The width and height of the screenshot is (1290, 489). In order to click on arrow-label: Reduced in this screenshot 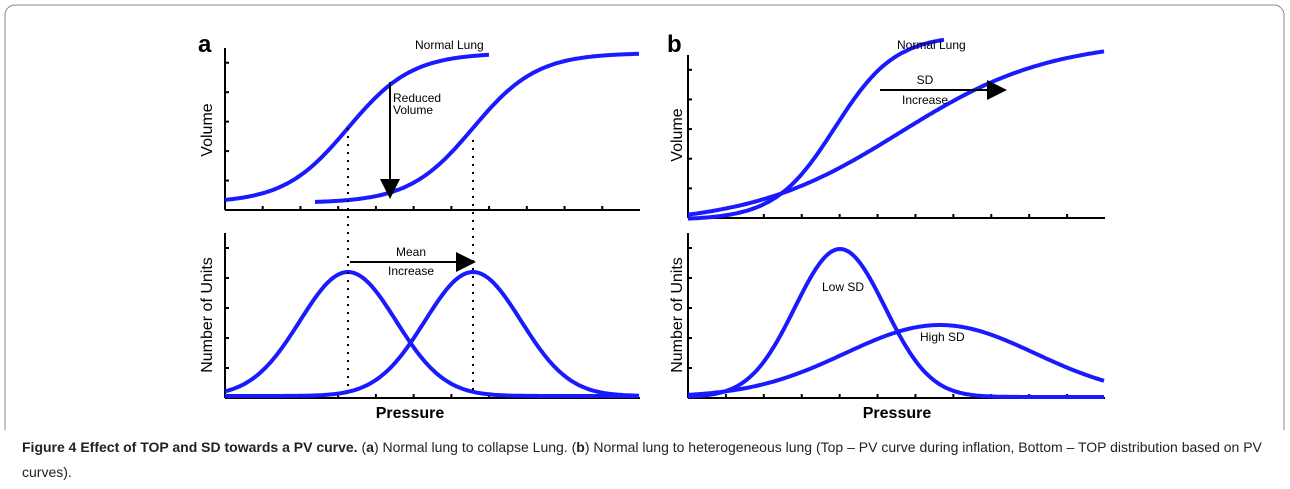, I will do `click(417, 98)`.